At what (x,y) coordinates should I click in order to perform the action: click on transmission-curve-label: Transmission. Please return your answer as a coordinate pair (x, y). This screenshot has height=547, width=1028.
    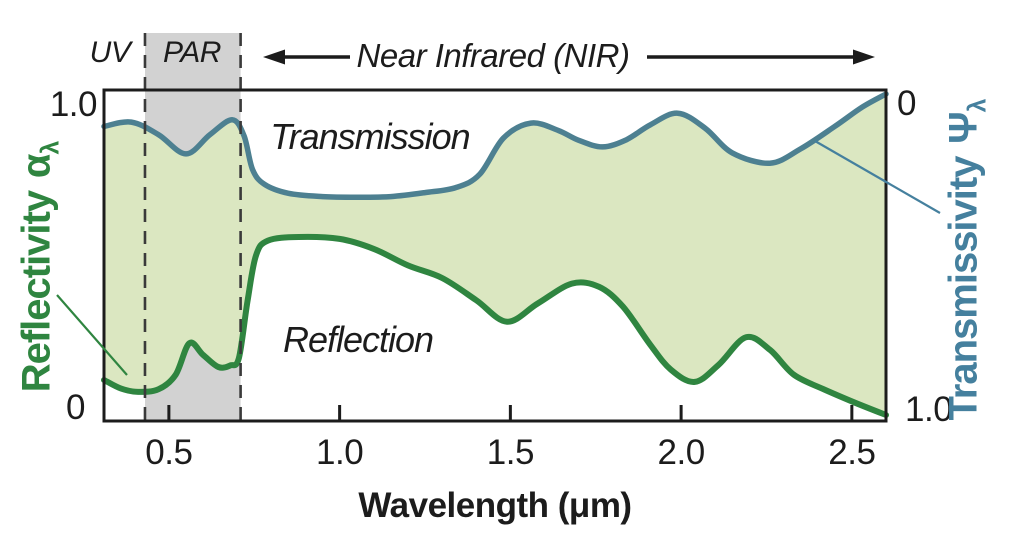
    Looking at the image, I should click on (370, 136).